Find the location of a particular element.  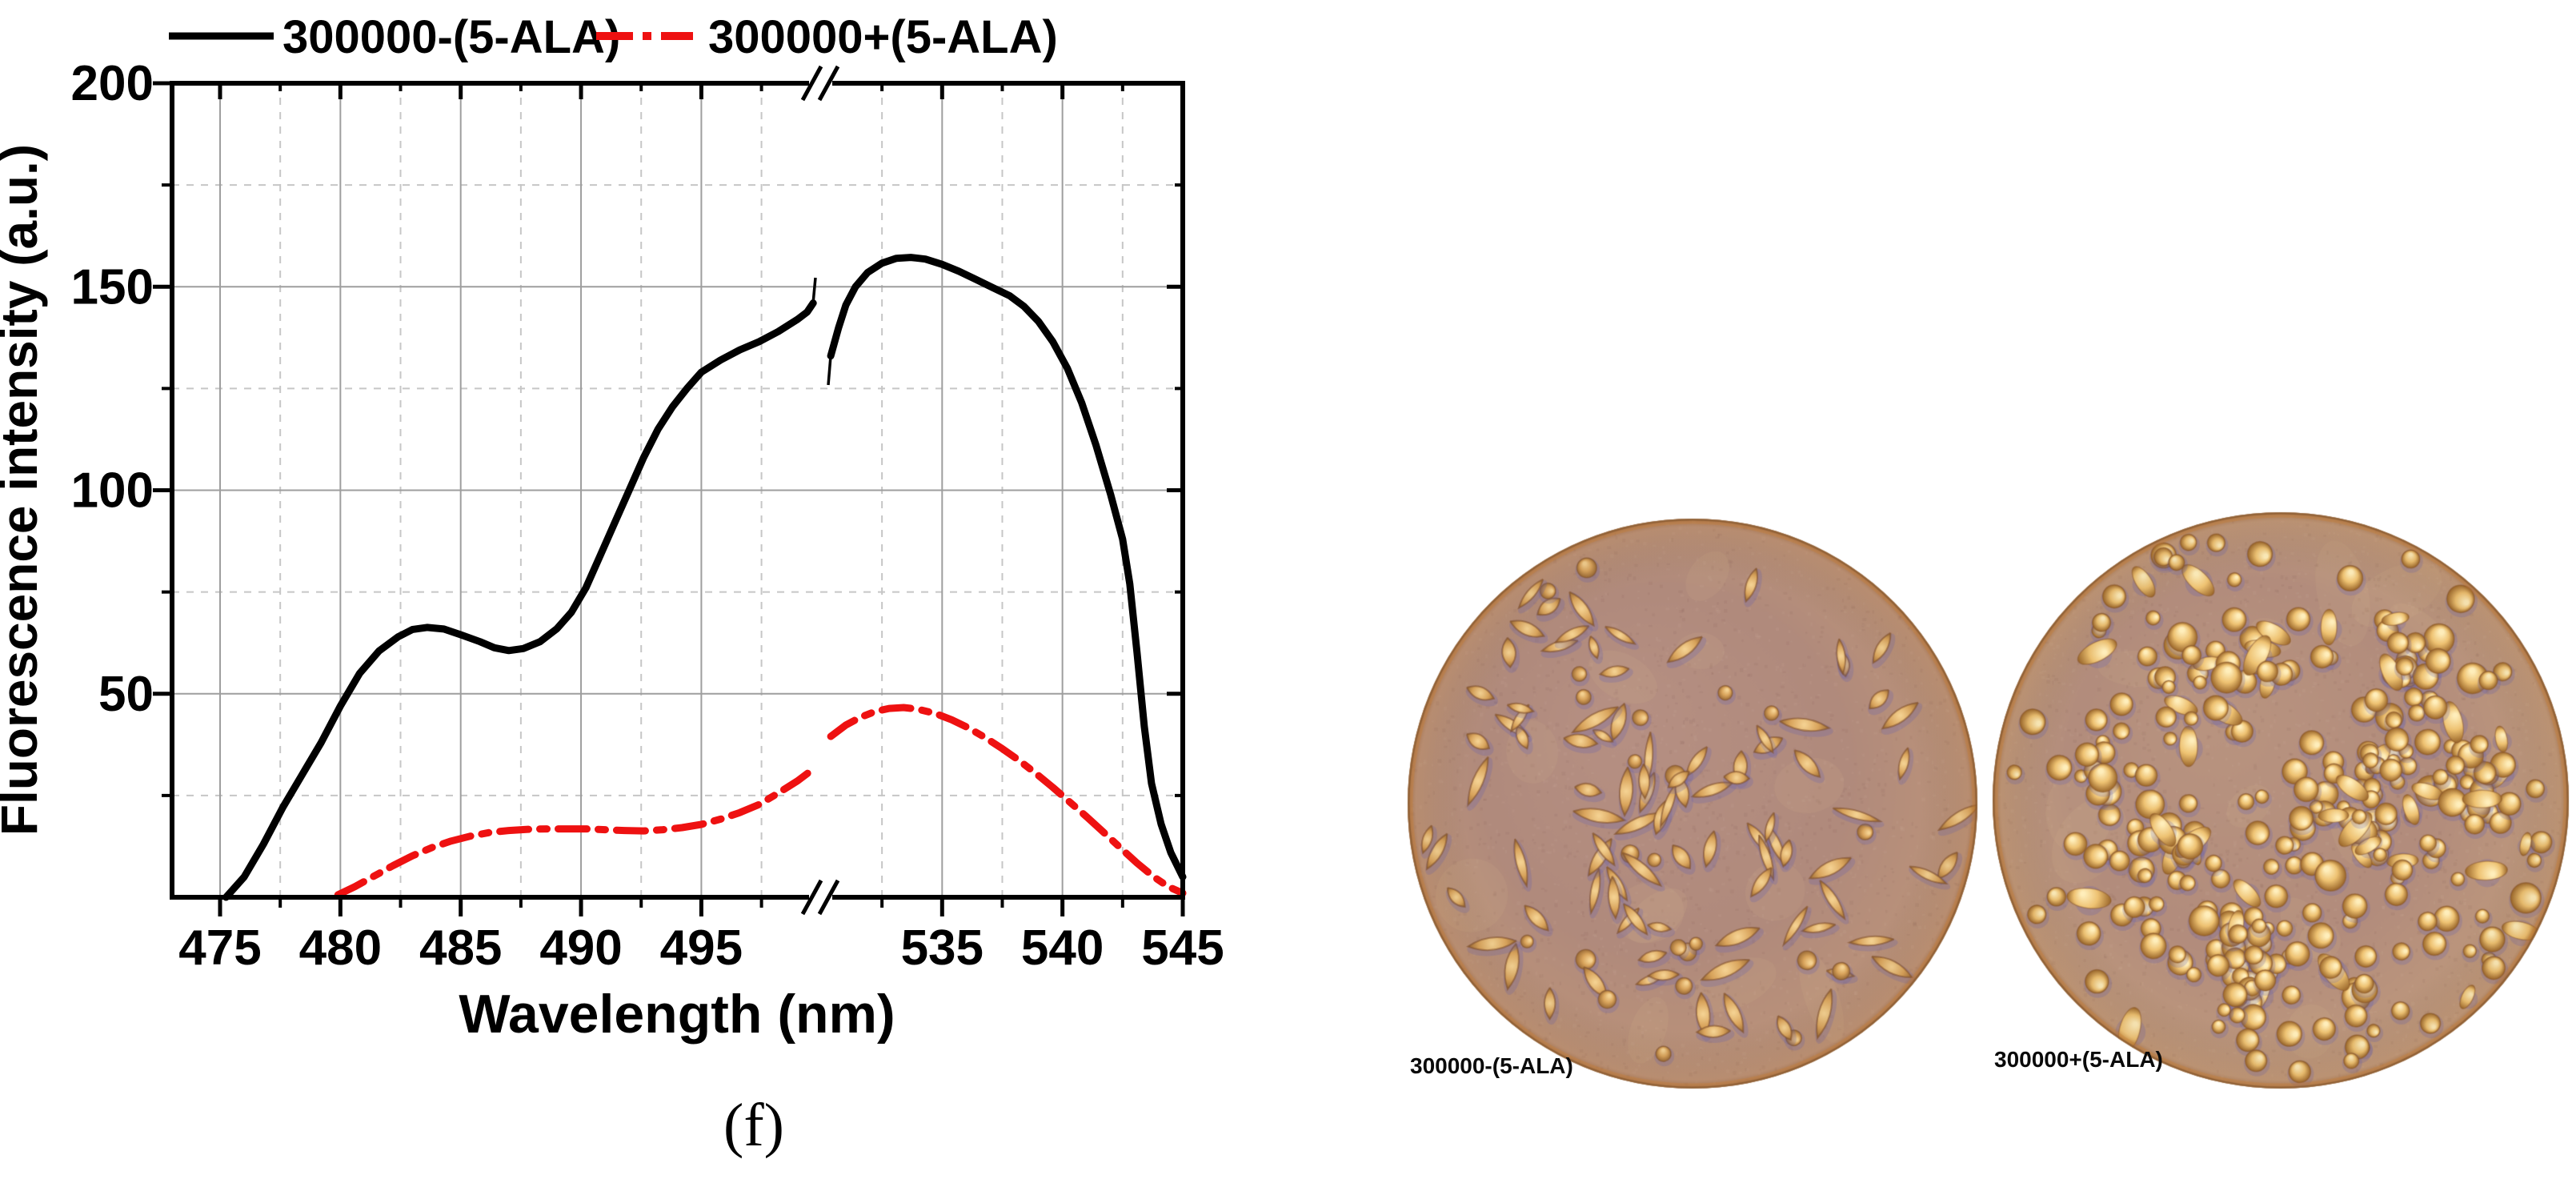

subfigure-label: (f) is located at coordinates (753, 1125).